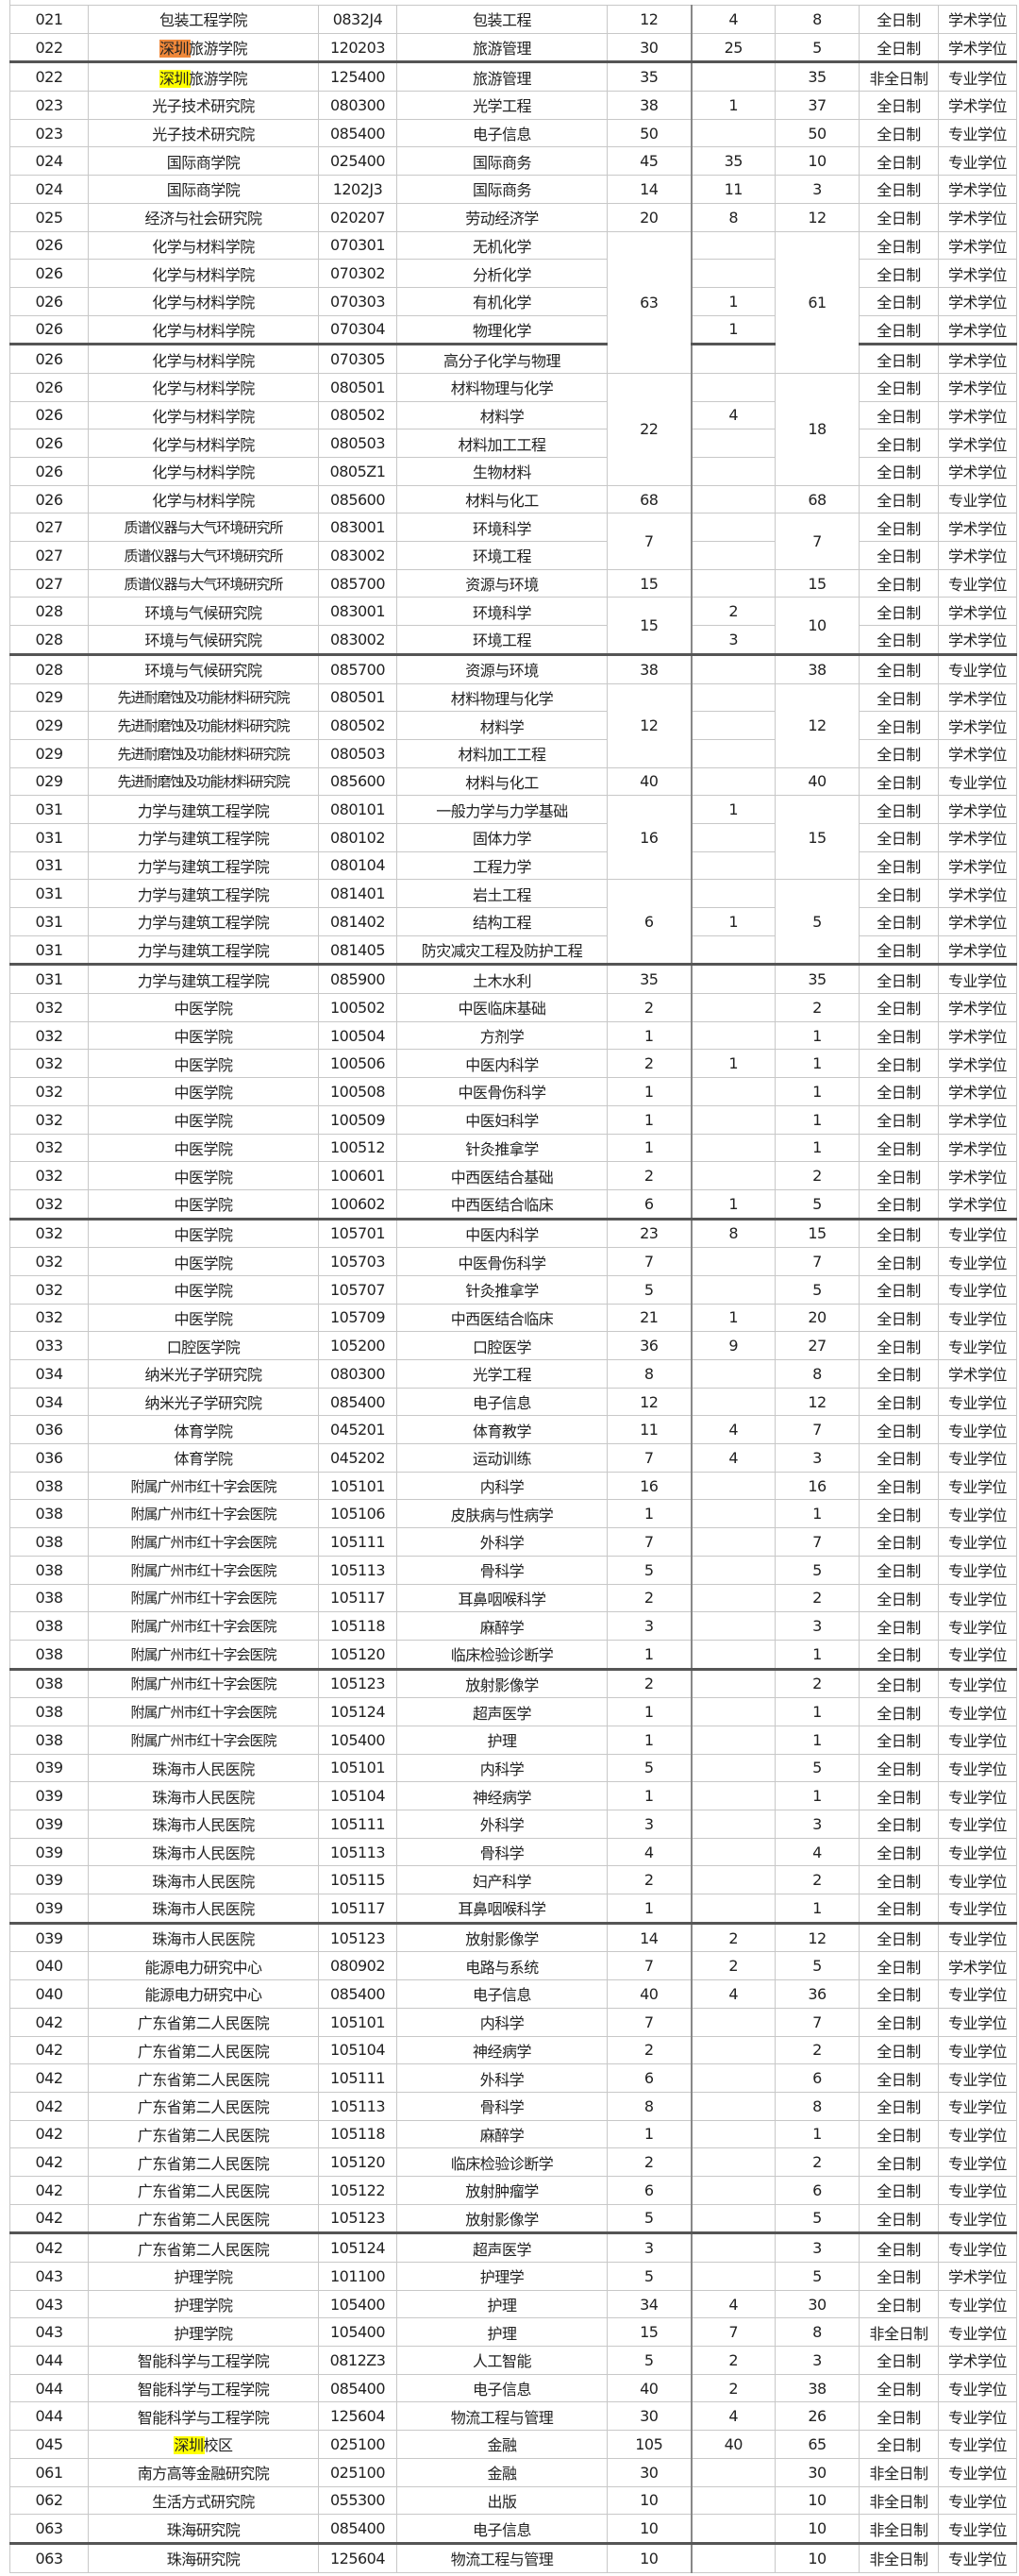 Image resolution: width=1019 pixels, height=2576 pixels. I want to click on total-quota-cell: 4, so click(650, 1852).